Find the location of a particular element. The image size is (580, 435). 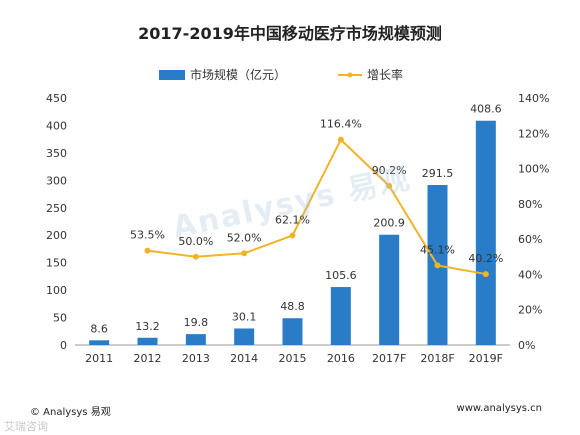

growth-rate-label: 45.1% is located at coordinates (437, 249).